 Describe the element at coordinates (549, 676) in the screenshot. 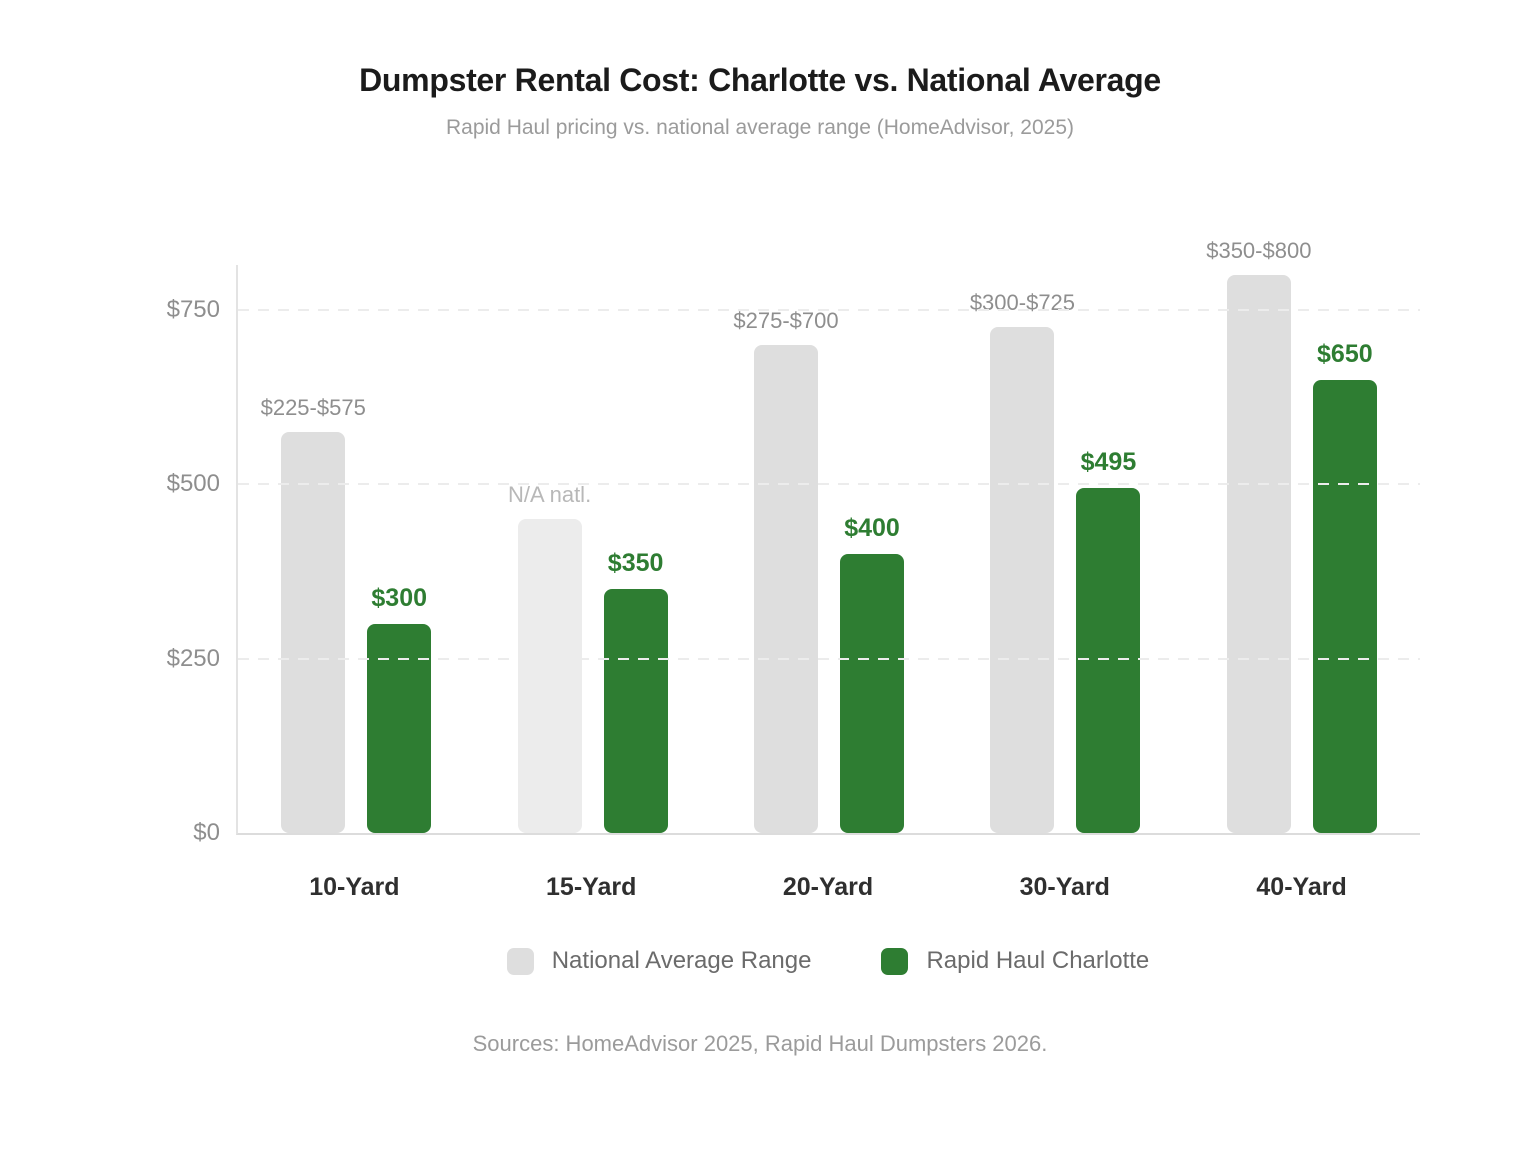

I see `national-average-bar-15-yard` at that location.